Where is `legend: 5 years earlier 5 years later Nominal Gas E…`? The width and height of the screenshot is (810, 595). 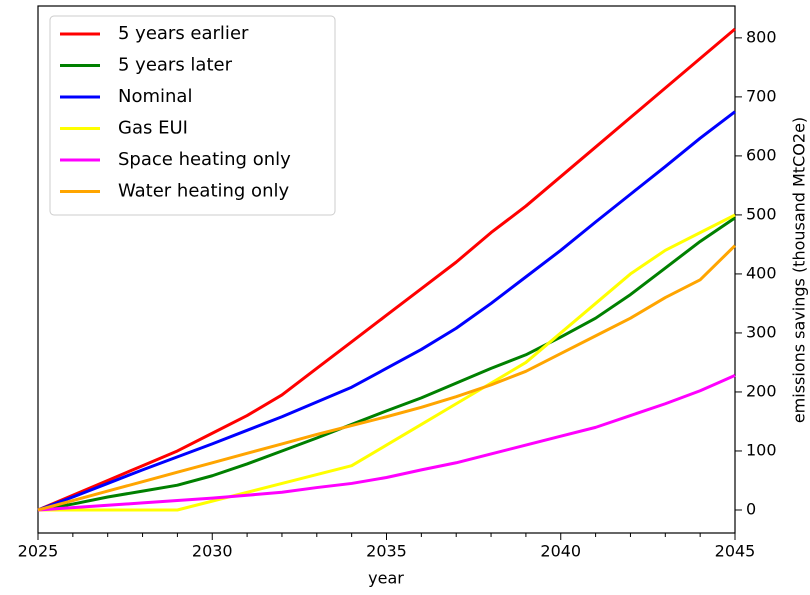
legend: 5 years earlier 5 years later Nominal Gas E… is located at coordinates (192, 115).